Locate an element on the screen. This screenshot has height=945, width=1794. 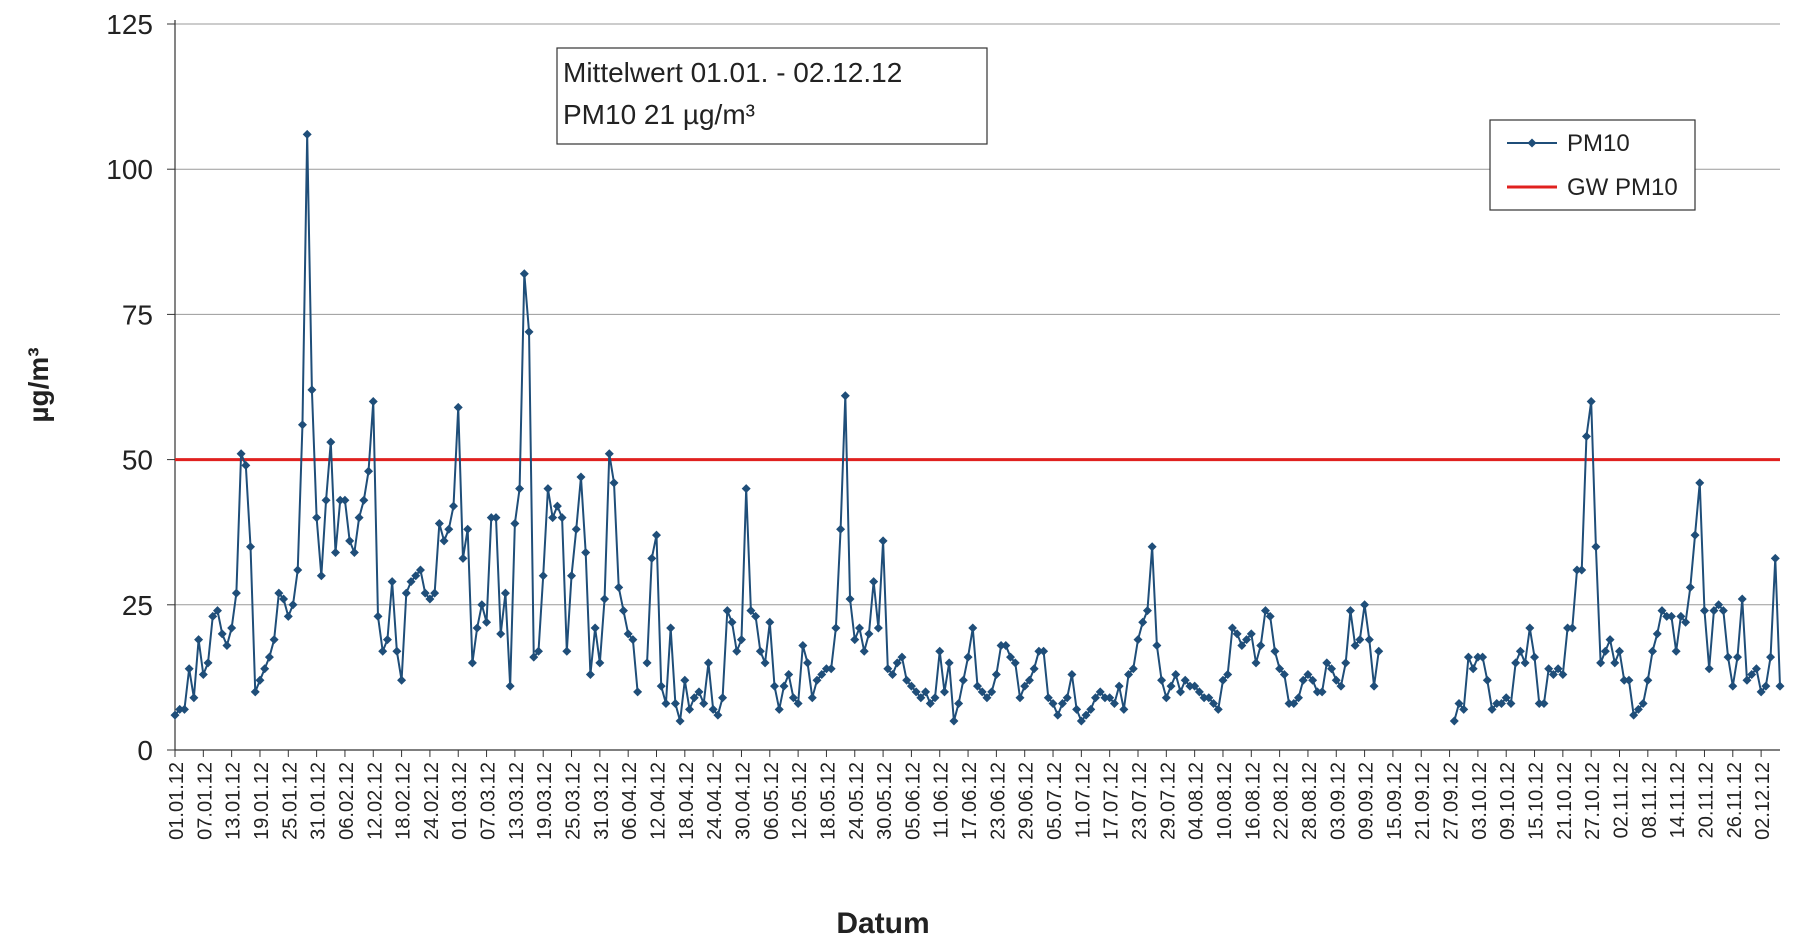
legend-label-pm10: PM10 is located at coordinates (1598, 143).